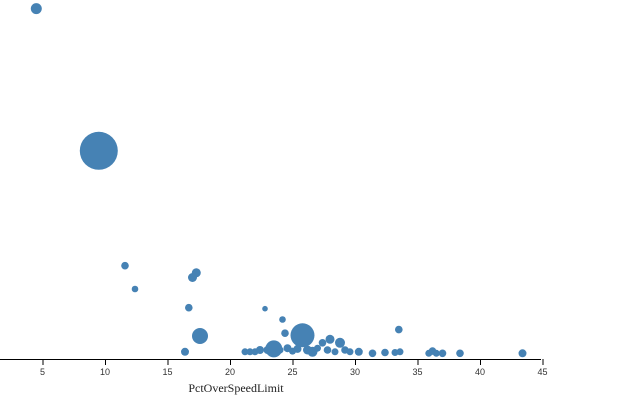  What do you see at coordinates (167, 372) in the screenshot?
I see `x-tick-label-15: 15` at bounding box center [167, 372].